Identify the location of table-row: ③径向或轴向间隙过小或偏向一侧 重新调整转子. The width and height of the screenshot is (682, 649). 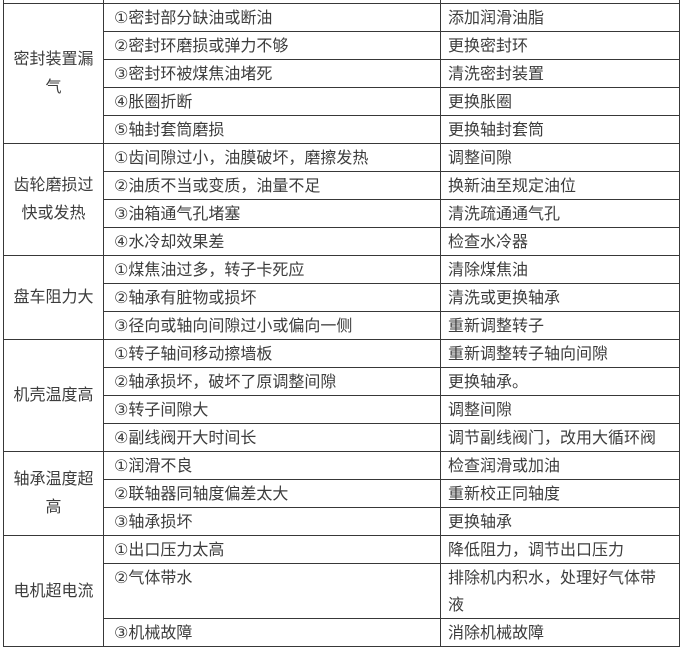
(342, 325).